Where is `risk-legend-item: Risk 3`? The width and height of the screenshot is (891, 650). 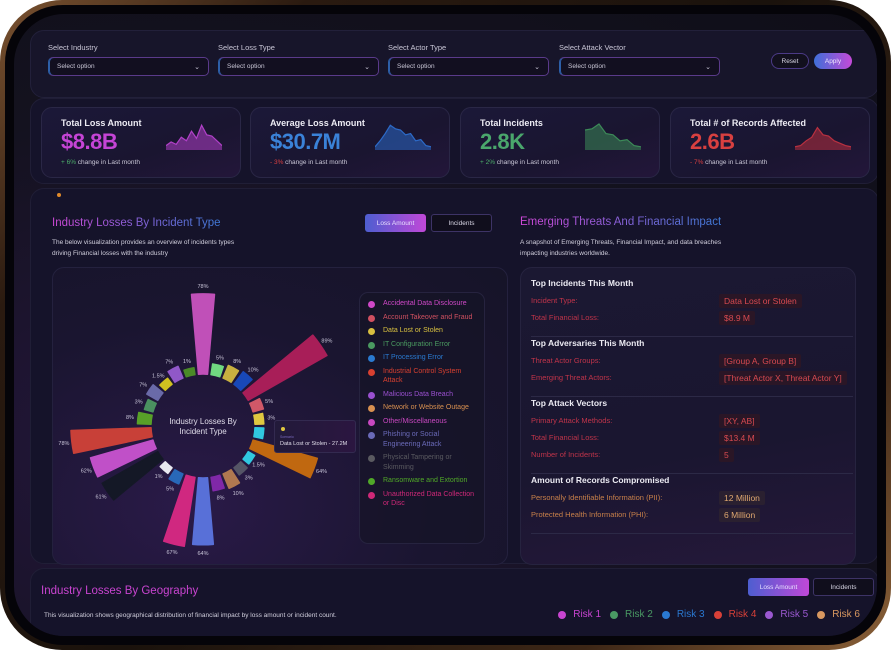
risk-legend-item: Risk 3 is located at coordinates (683, 614).